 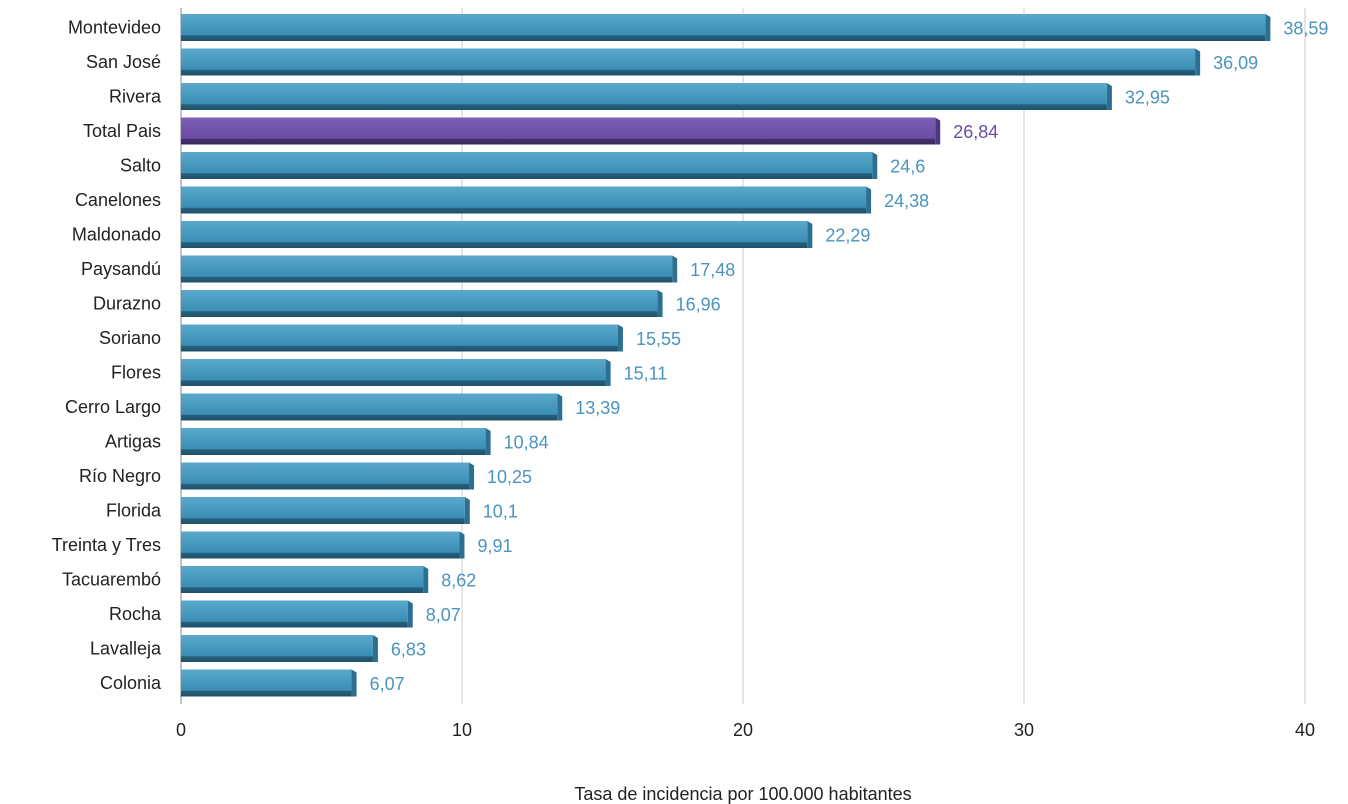 What do you see at coordinates (688, 62) in the screenshot?
I see `bar-san-josé` at bounding box center [688, 62].